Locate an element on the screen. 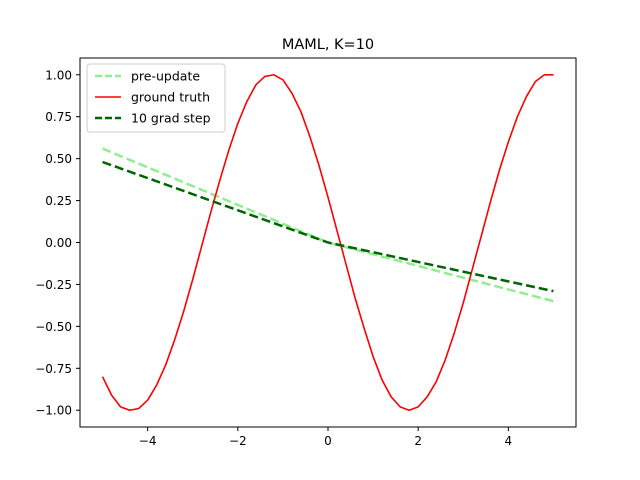 The height and width of the screenshot is (480, 640). y-tick-label: −0.25 is located at coordinates (53, 285).